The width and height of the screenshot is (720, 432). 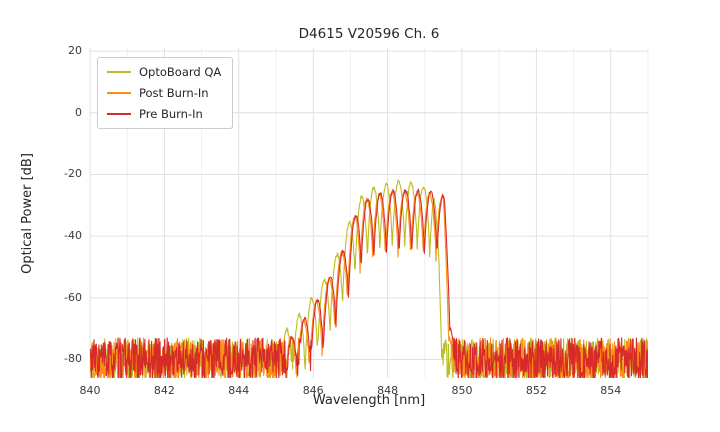 What do you see at coordinates (171, 114) in the screenshot?
I see `legend-label: Pre Burn-In` at bounding box center [171, 114].